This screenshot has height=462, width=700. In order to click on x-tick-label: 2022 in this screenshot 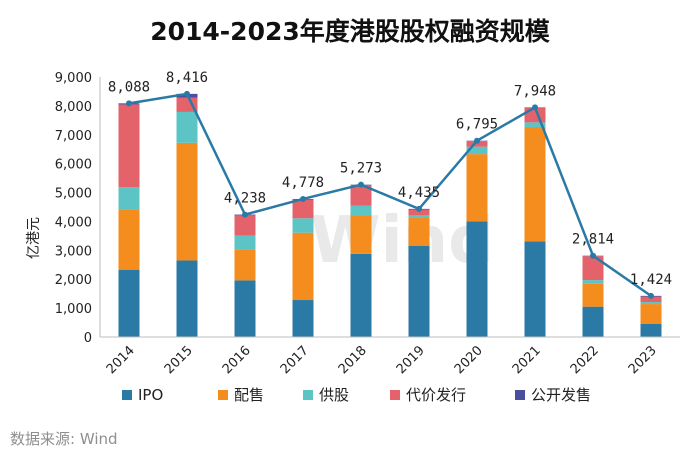, I will do `click(585, 360)`.